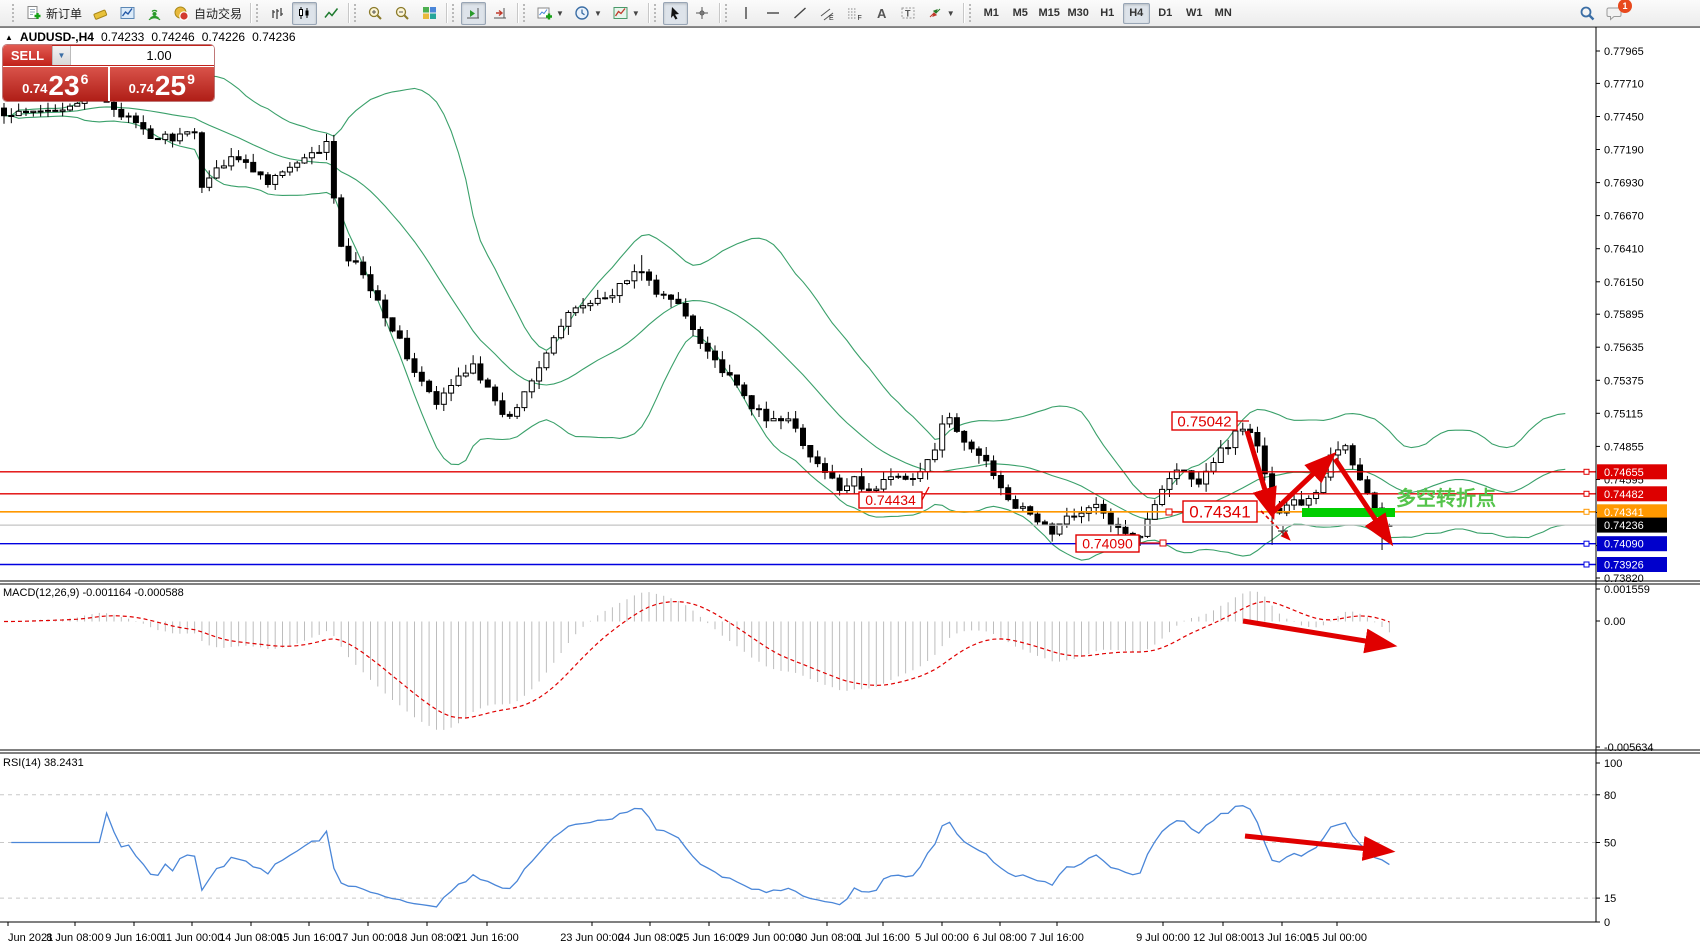 The width and height of the screenshot is (1700, 948). Describe the element at coordinates (854, 13) in the screenshot. I see `fibonacci-button: F` at that location.